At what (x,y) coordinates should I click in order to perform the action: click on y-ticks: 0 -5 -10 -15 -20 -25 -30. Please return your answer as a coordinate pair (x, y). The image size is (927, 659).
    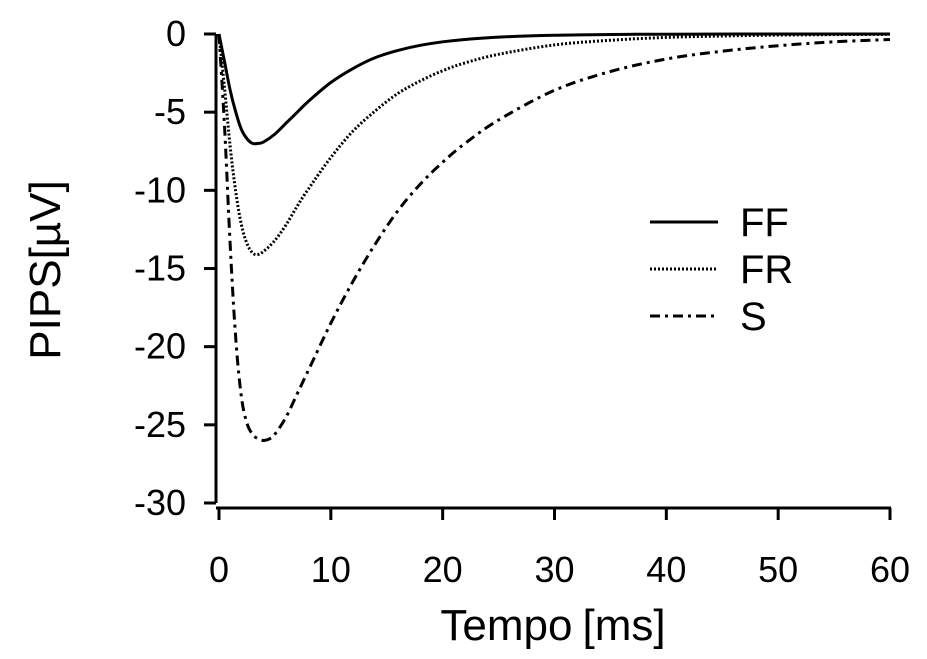
    Looking at the image, I should click on (175, 268).